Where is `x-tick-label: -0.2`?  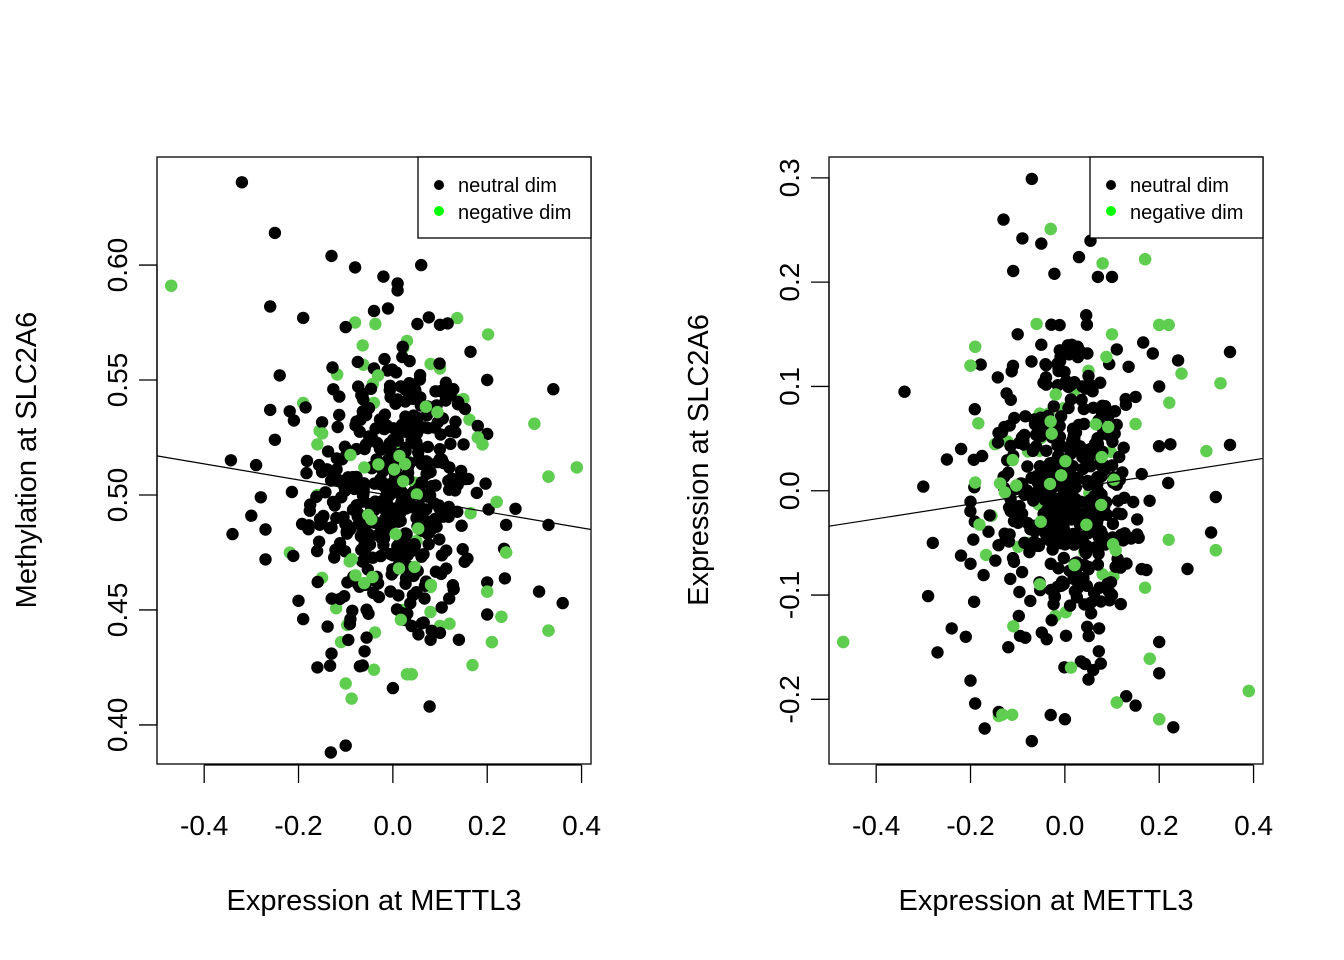 x-tick-label: -0.2 is located at coordinates (298, 825).